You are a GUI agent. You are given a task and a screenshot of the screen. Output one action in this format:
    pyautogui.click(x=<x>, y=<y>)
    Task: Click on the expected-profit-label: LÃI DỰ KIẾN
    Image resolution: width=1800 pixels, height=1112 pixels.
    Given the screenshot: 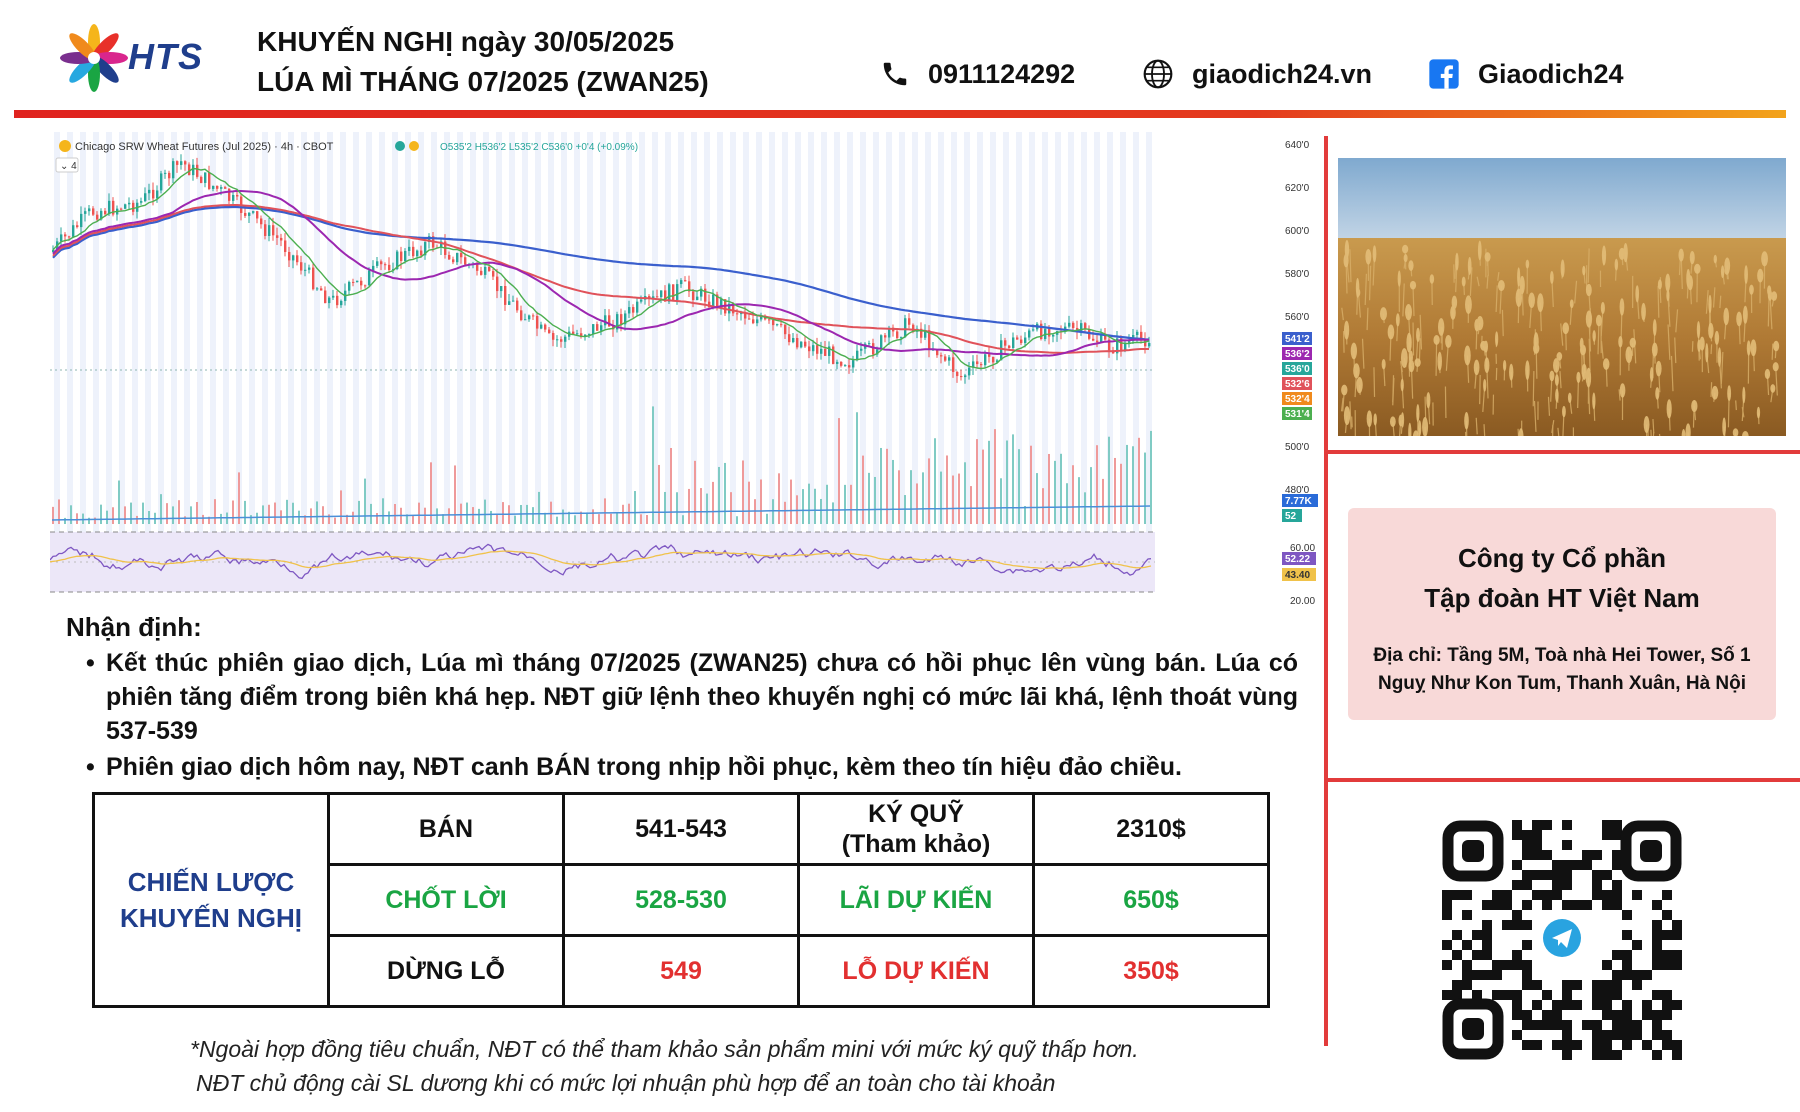 What is the action you would take?
    pyautogui.click(x=916, y=900)
    